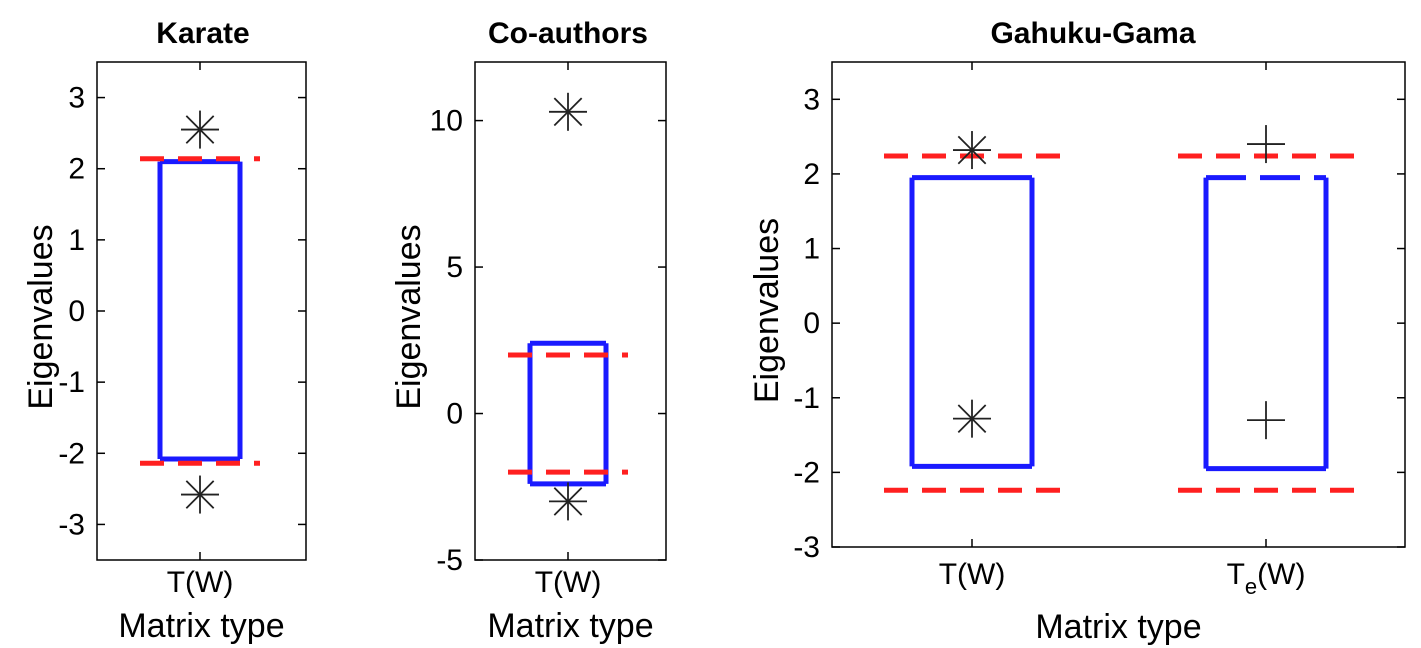 Image resolution: width=1421 pixels, height=648 pixels. What do you see at coordinates (202, 33) in the screenshot?
I see `panel-title: Karate` at bounding box center [202, 33].